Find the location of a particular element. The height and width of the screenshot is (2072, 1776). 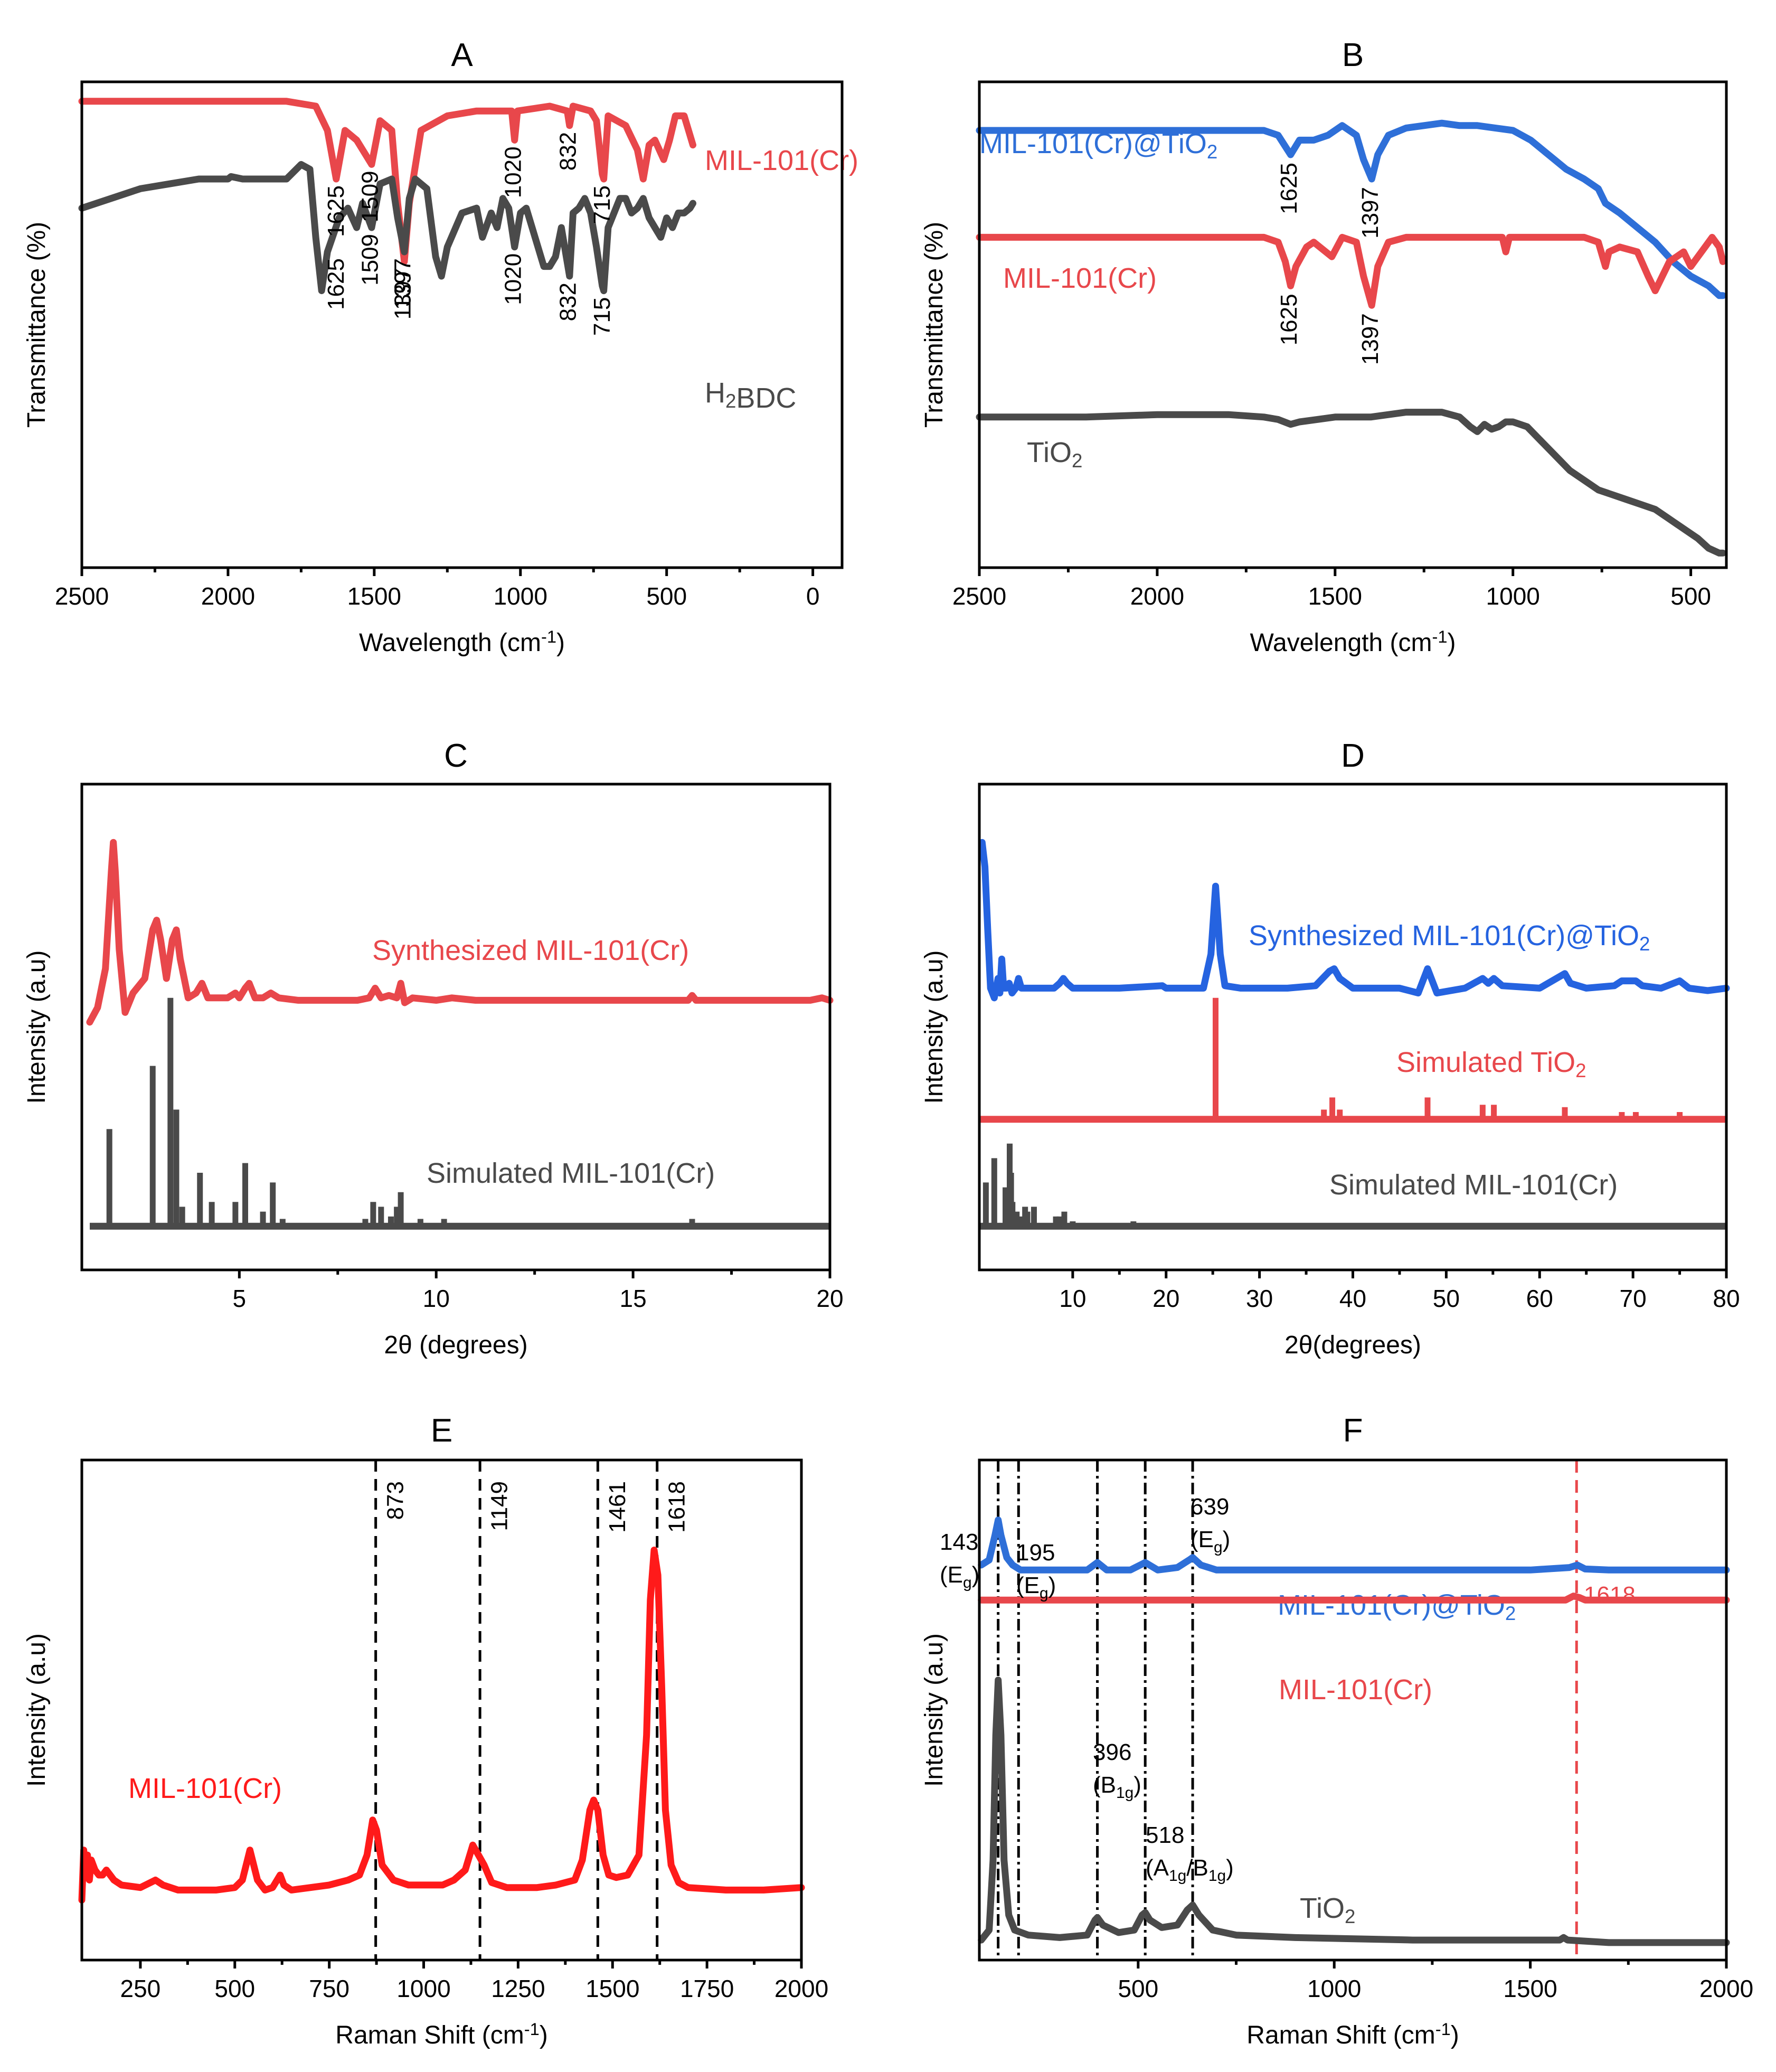

x-tick-label: 30 is located at coordinates (1259, 1298).